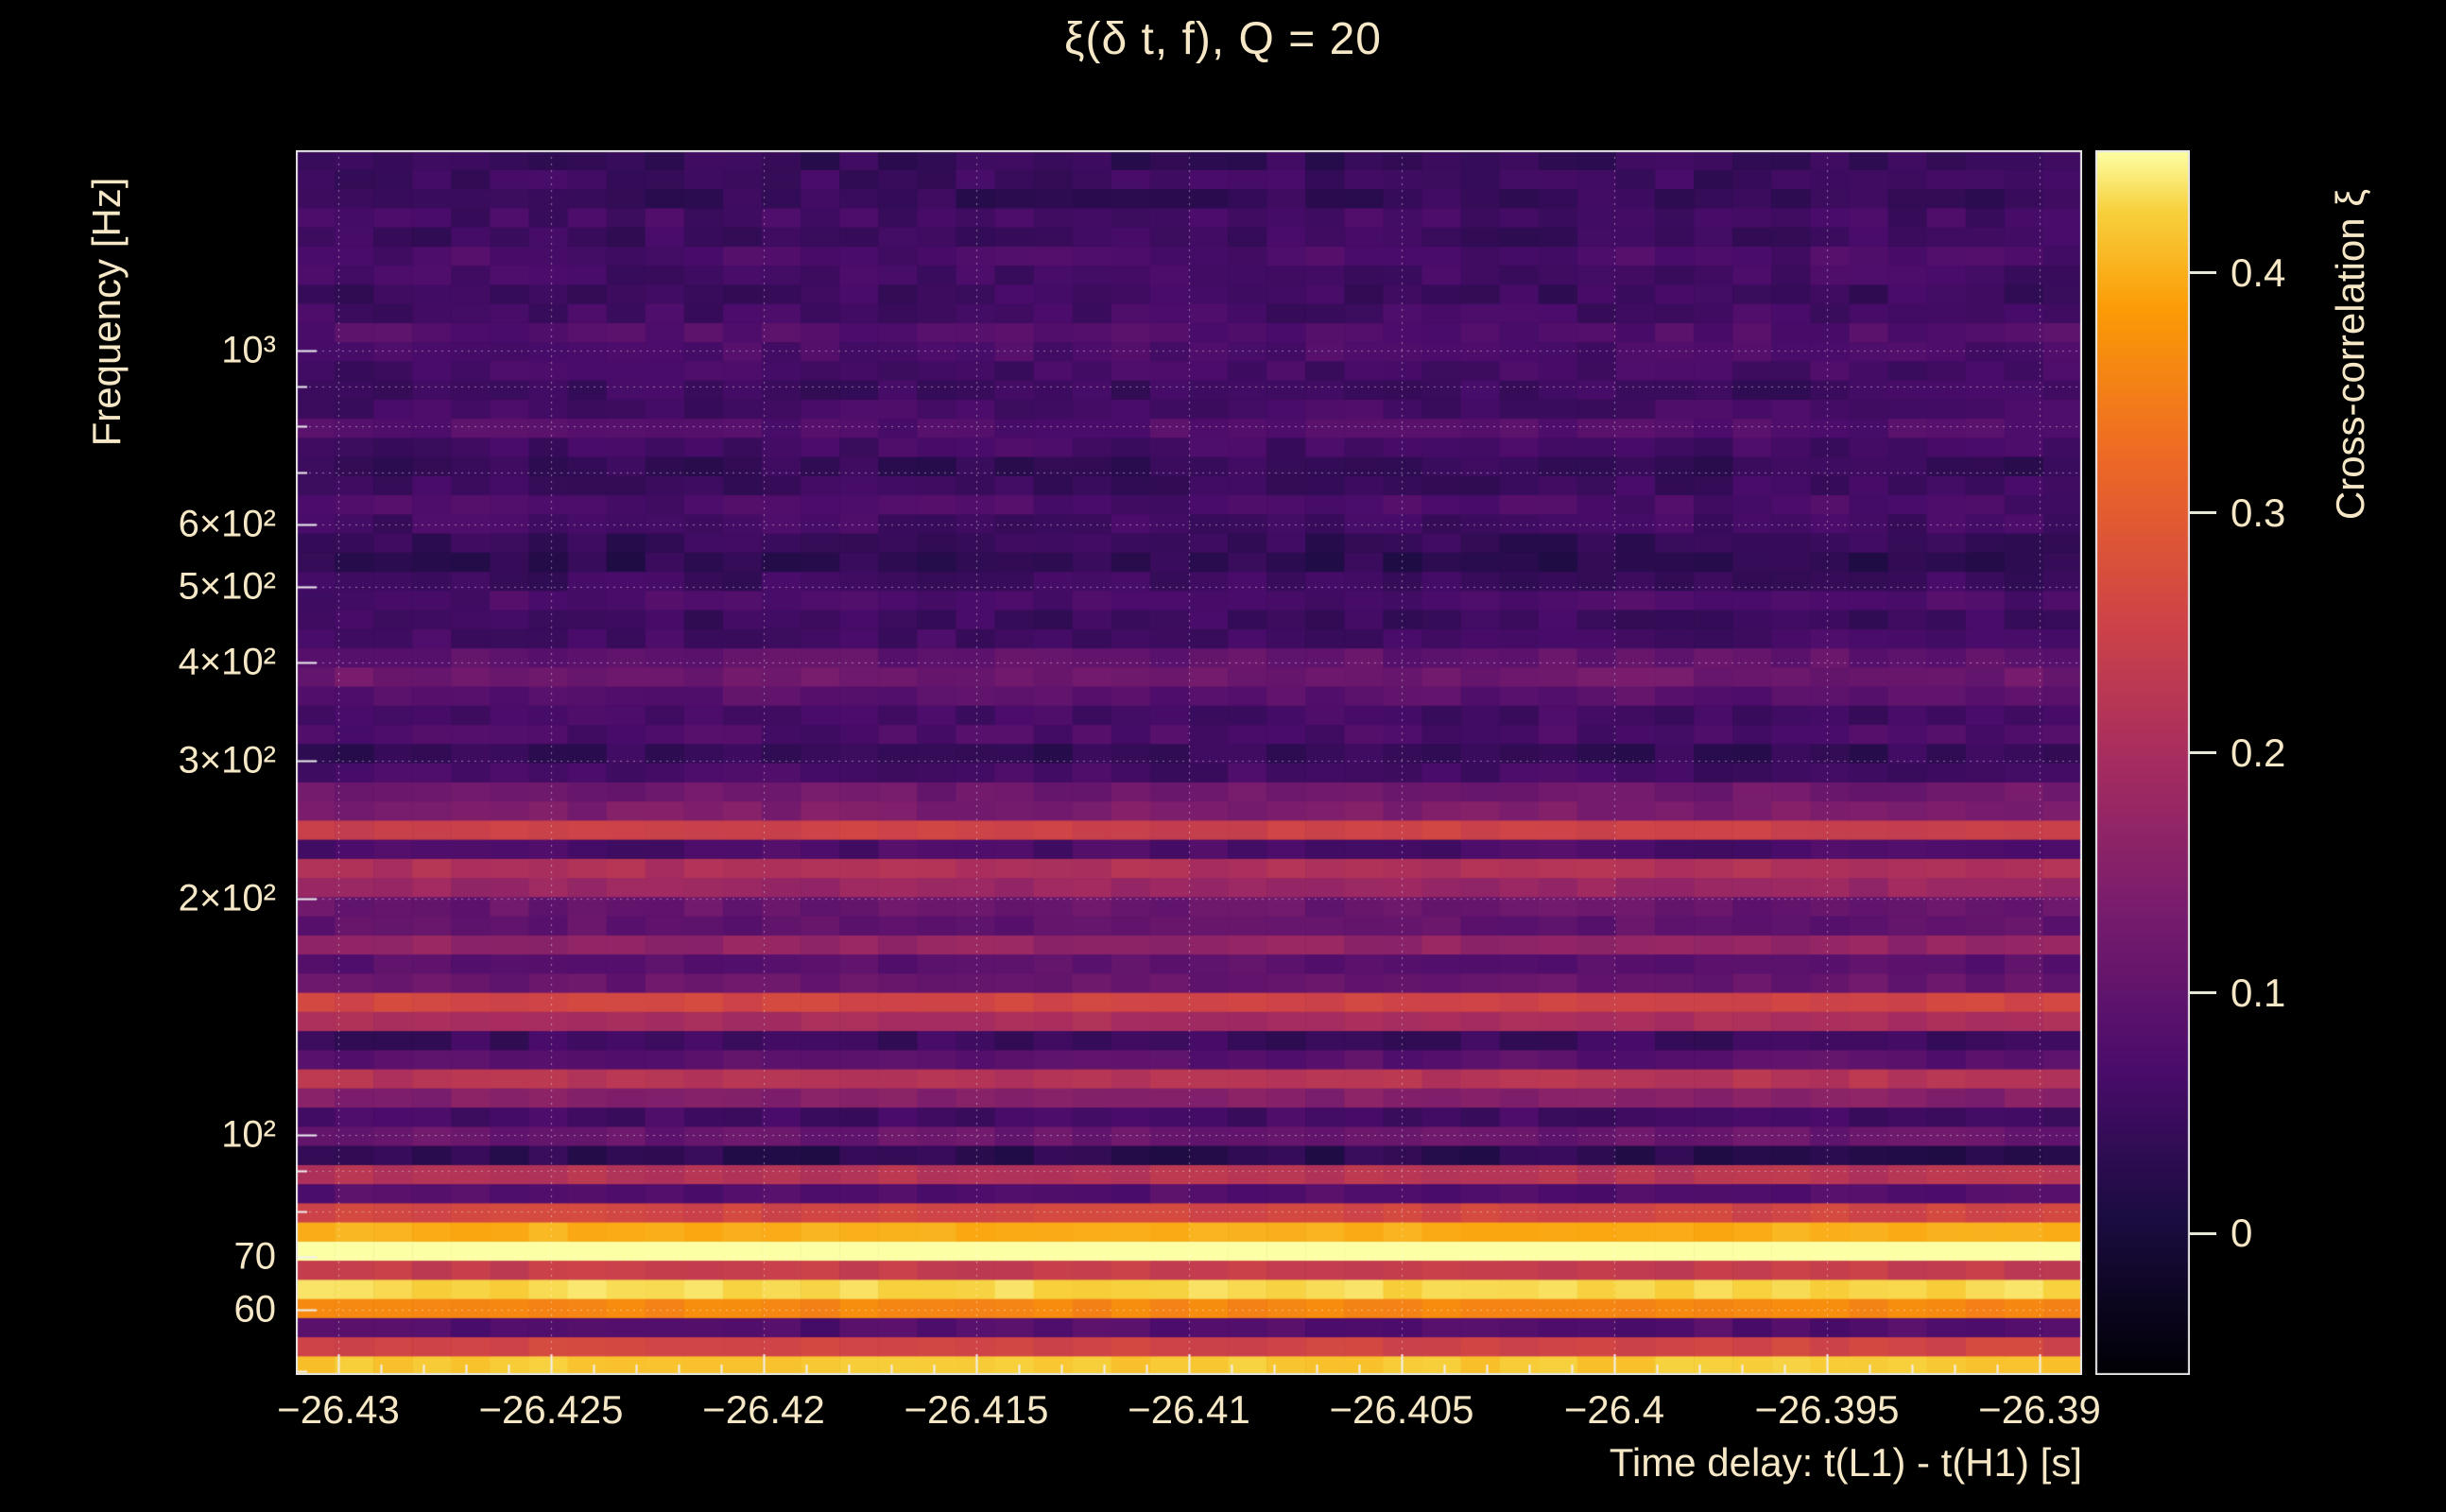  I want to click on y-tick-label: 70, so click(255, 1256).